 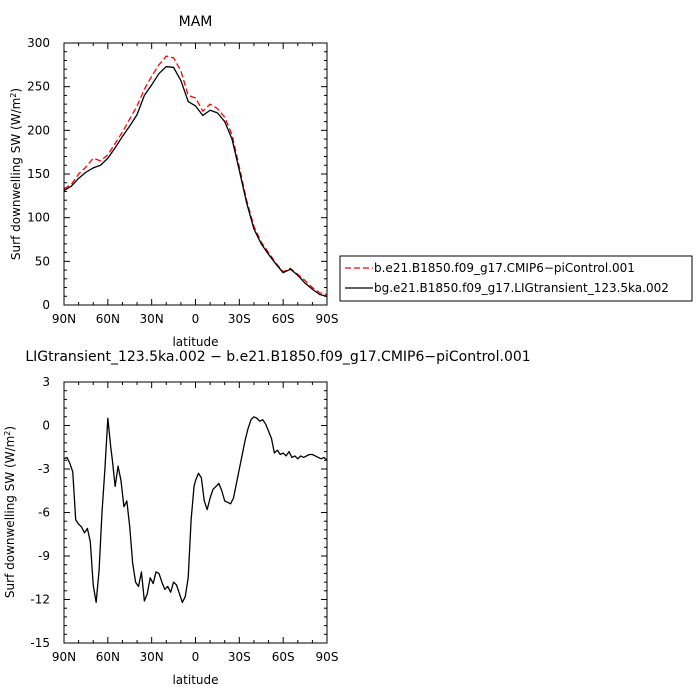 I want to click on top-series-2-line, so click(x=195, y=181).